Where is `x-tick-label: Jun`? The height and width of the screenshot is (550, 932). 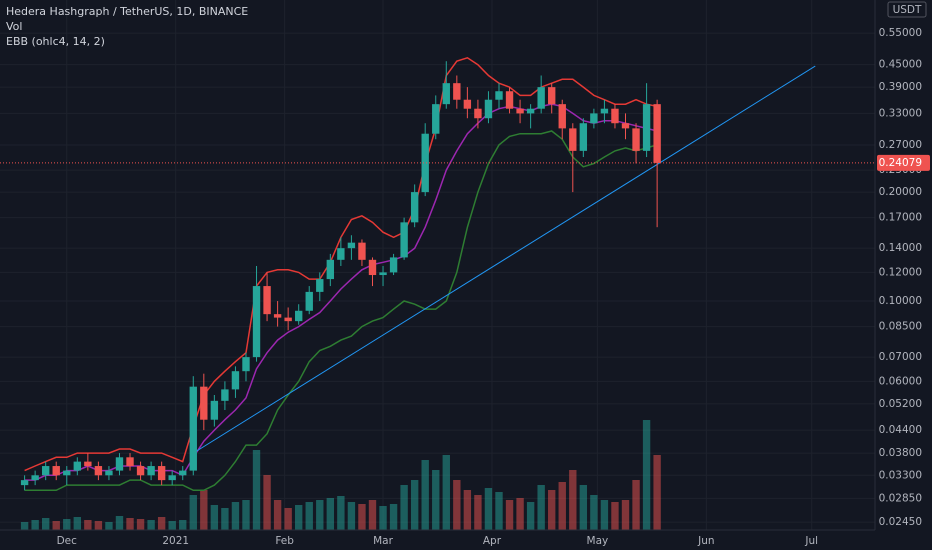 x-tick-label: Jun is located at coordinates (705, 541).